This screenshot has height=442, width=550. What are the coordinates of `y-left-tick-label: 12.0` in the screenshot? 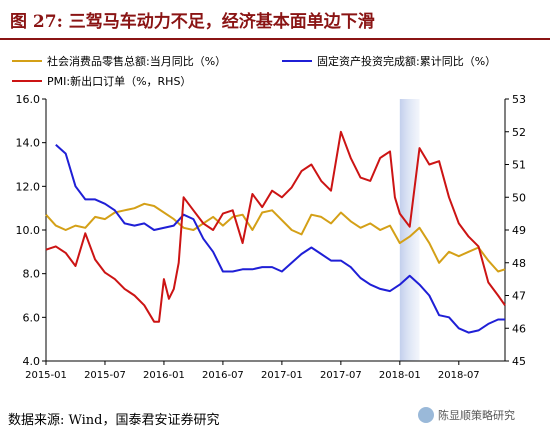 It's located at (28, 186).